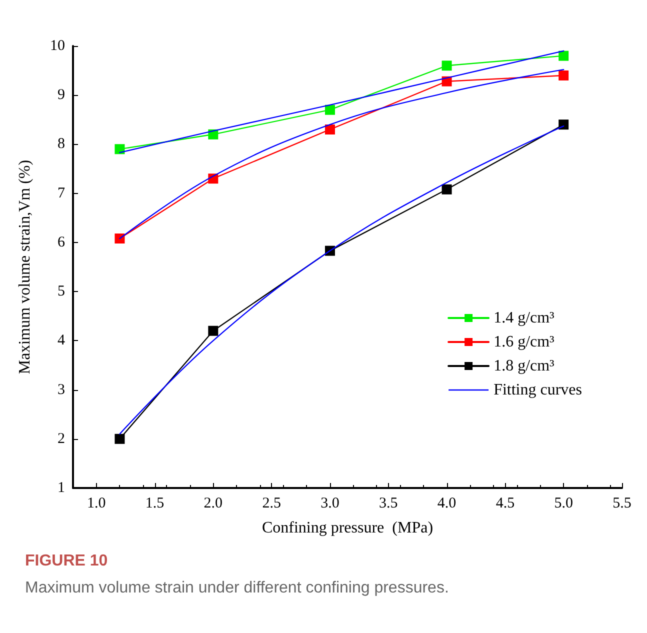  What do you see at coordinates (61, 390) in the screenshot?
I see `y-tick-label: 3` at bounding box center [61, 390].